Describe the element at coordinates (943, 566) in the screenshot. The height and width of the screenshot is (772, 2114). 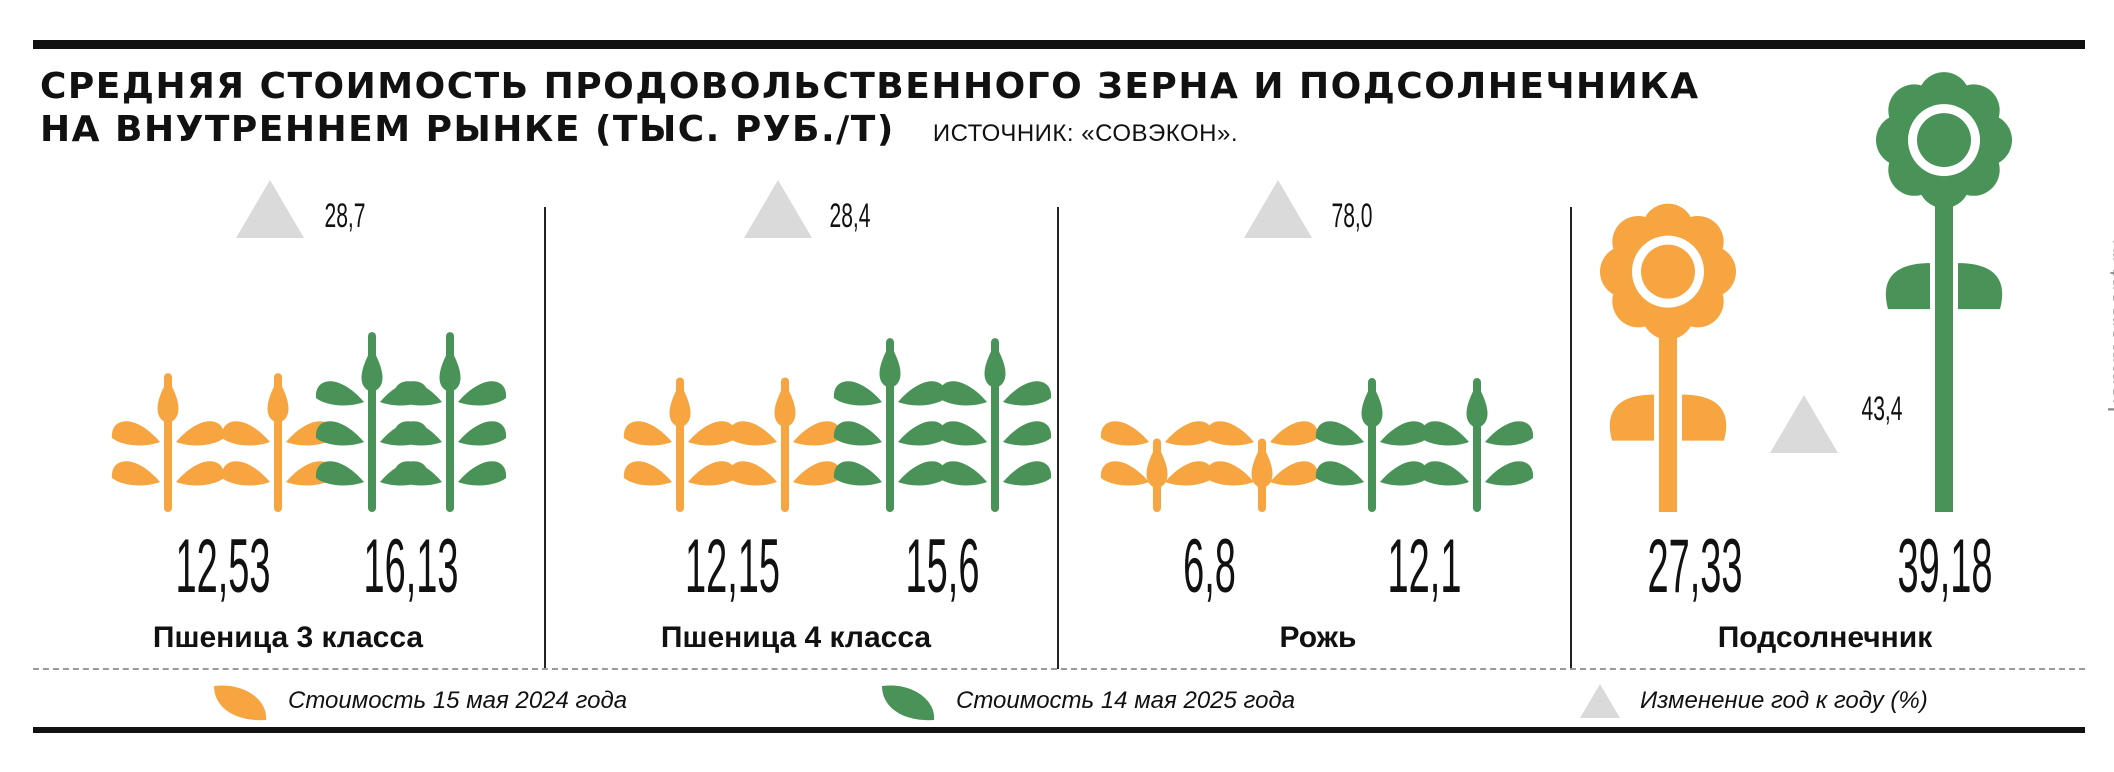
I see `value-label-2025: 15,6` at that location.